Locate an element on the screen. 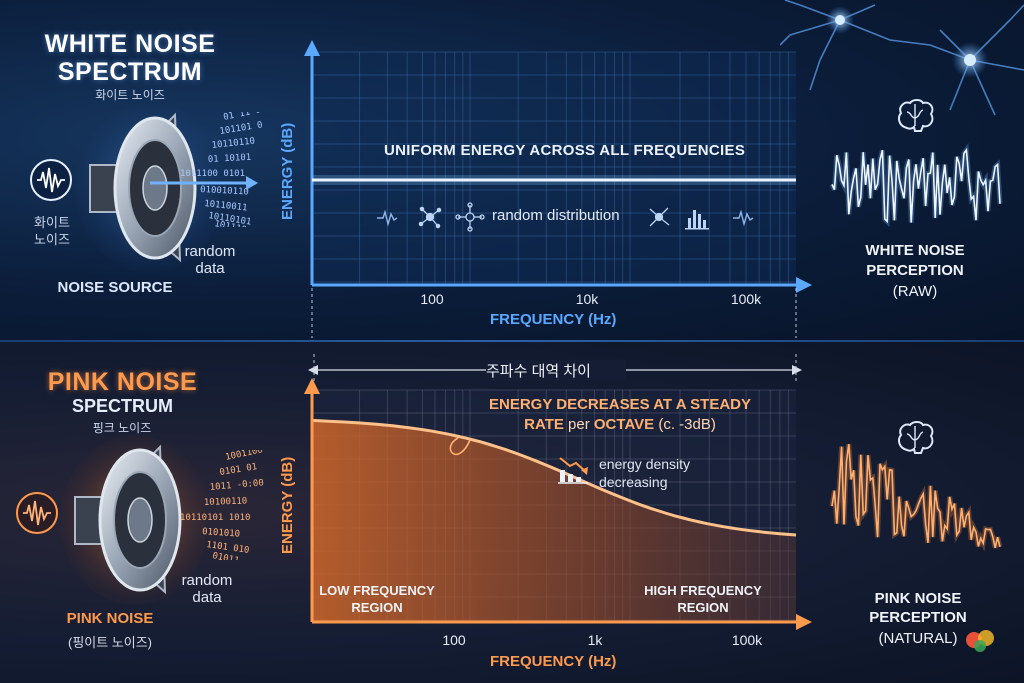 The image size is (1024, 683). pink-y-axis-label: ENERGY (dB) is located at coordinates (287, 505).